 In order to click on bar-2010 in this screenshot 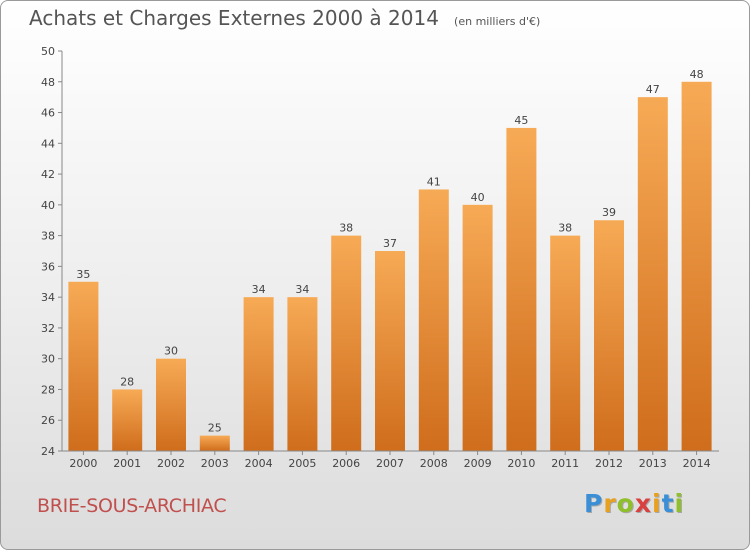, I will do `click(521, 289)`.